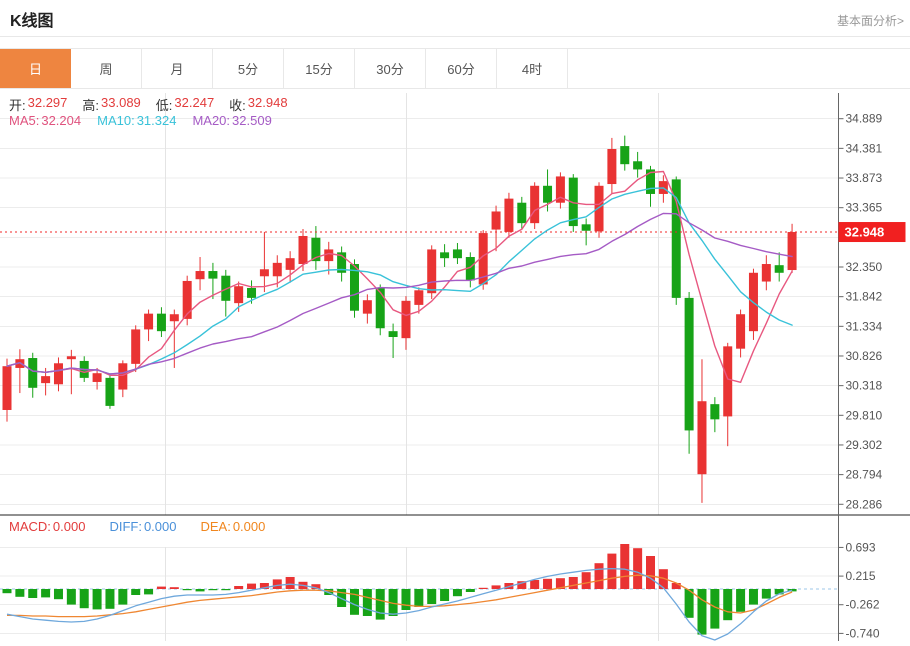  What do you see at coordinates (864, 475) in the screenshot?
I see `svg-text: 28.794` at bounding box center [864, 475].